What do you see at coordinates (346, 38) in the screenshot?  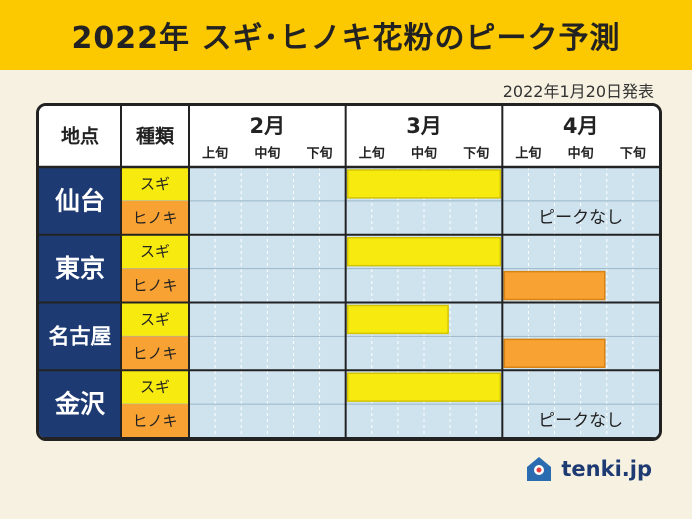 I see `chart-title: 2022年 スギ･ヒノキ花粉のピーク予測` at bounding box center [346, 38].